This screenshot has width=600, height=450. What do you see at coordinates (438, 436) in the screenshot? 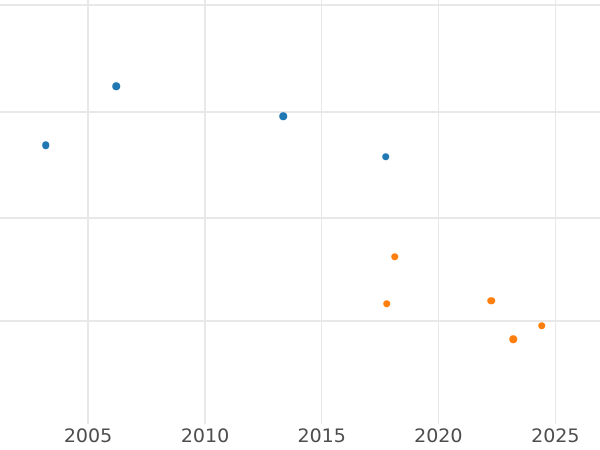
I see `x-tick-label-2020: 2020` at bounding box center [438, 436].